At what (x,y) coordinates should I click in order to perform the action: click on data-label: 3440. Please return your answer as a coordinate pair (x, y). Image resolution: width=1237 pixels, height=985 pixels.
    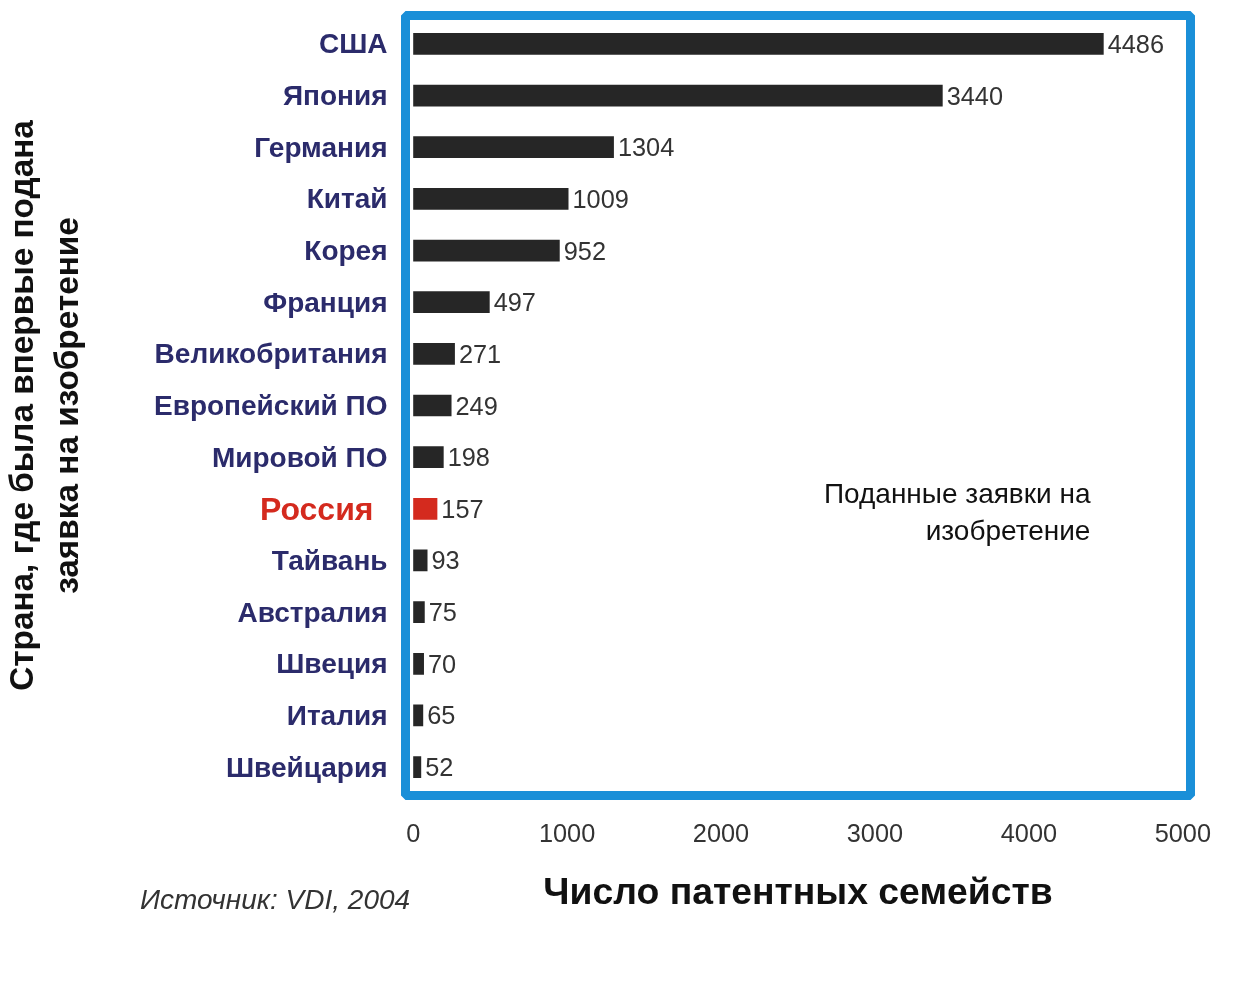
    Looking at the image, I should click on (975, 95).